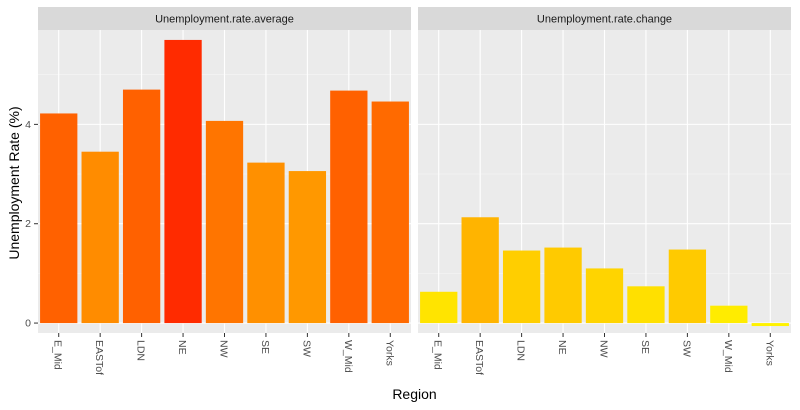  What do you see at coordinates (14, 182) in the screenshot?
I see `y-axis-title: Unemployment Rate (%)` at bounding box center [14, 182].